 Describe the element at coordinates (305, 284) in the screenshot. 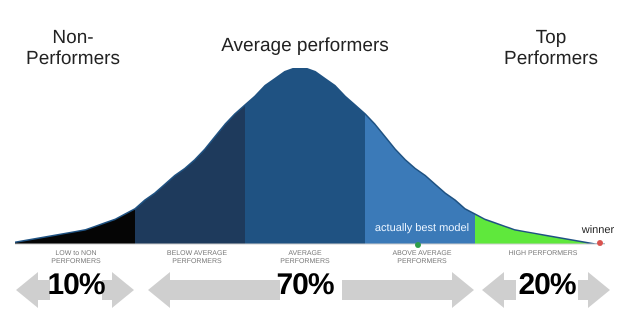

I see `text: 70%` at that location.